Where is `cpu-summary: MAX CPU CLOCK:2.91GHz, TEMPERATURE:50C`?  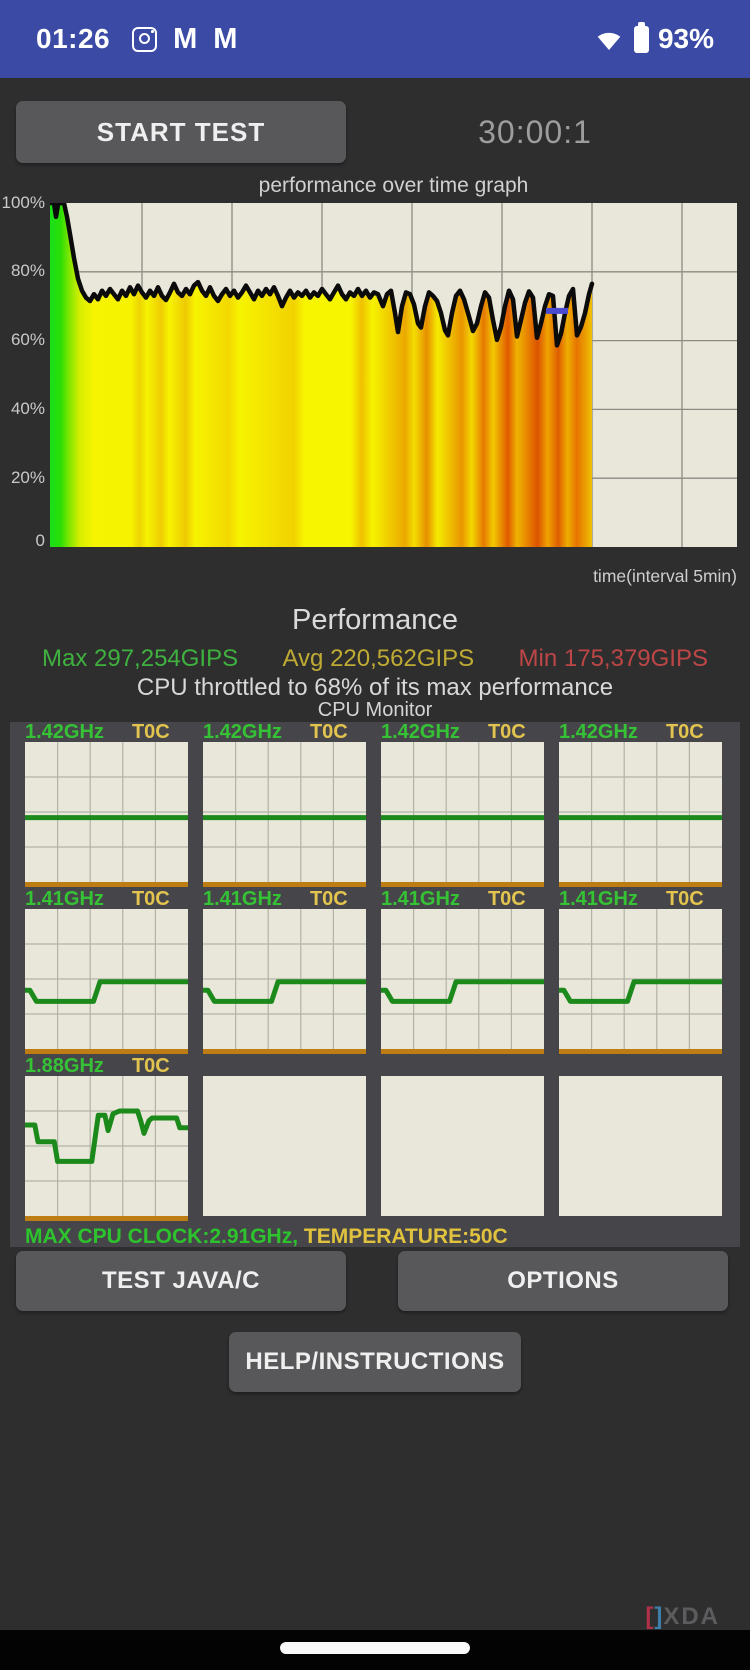 cpu-summary: MAX CPU CLOCK:2.91GHz, TEMPERATURE:50C is located at coordinates (373, 1237).